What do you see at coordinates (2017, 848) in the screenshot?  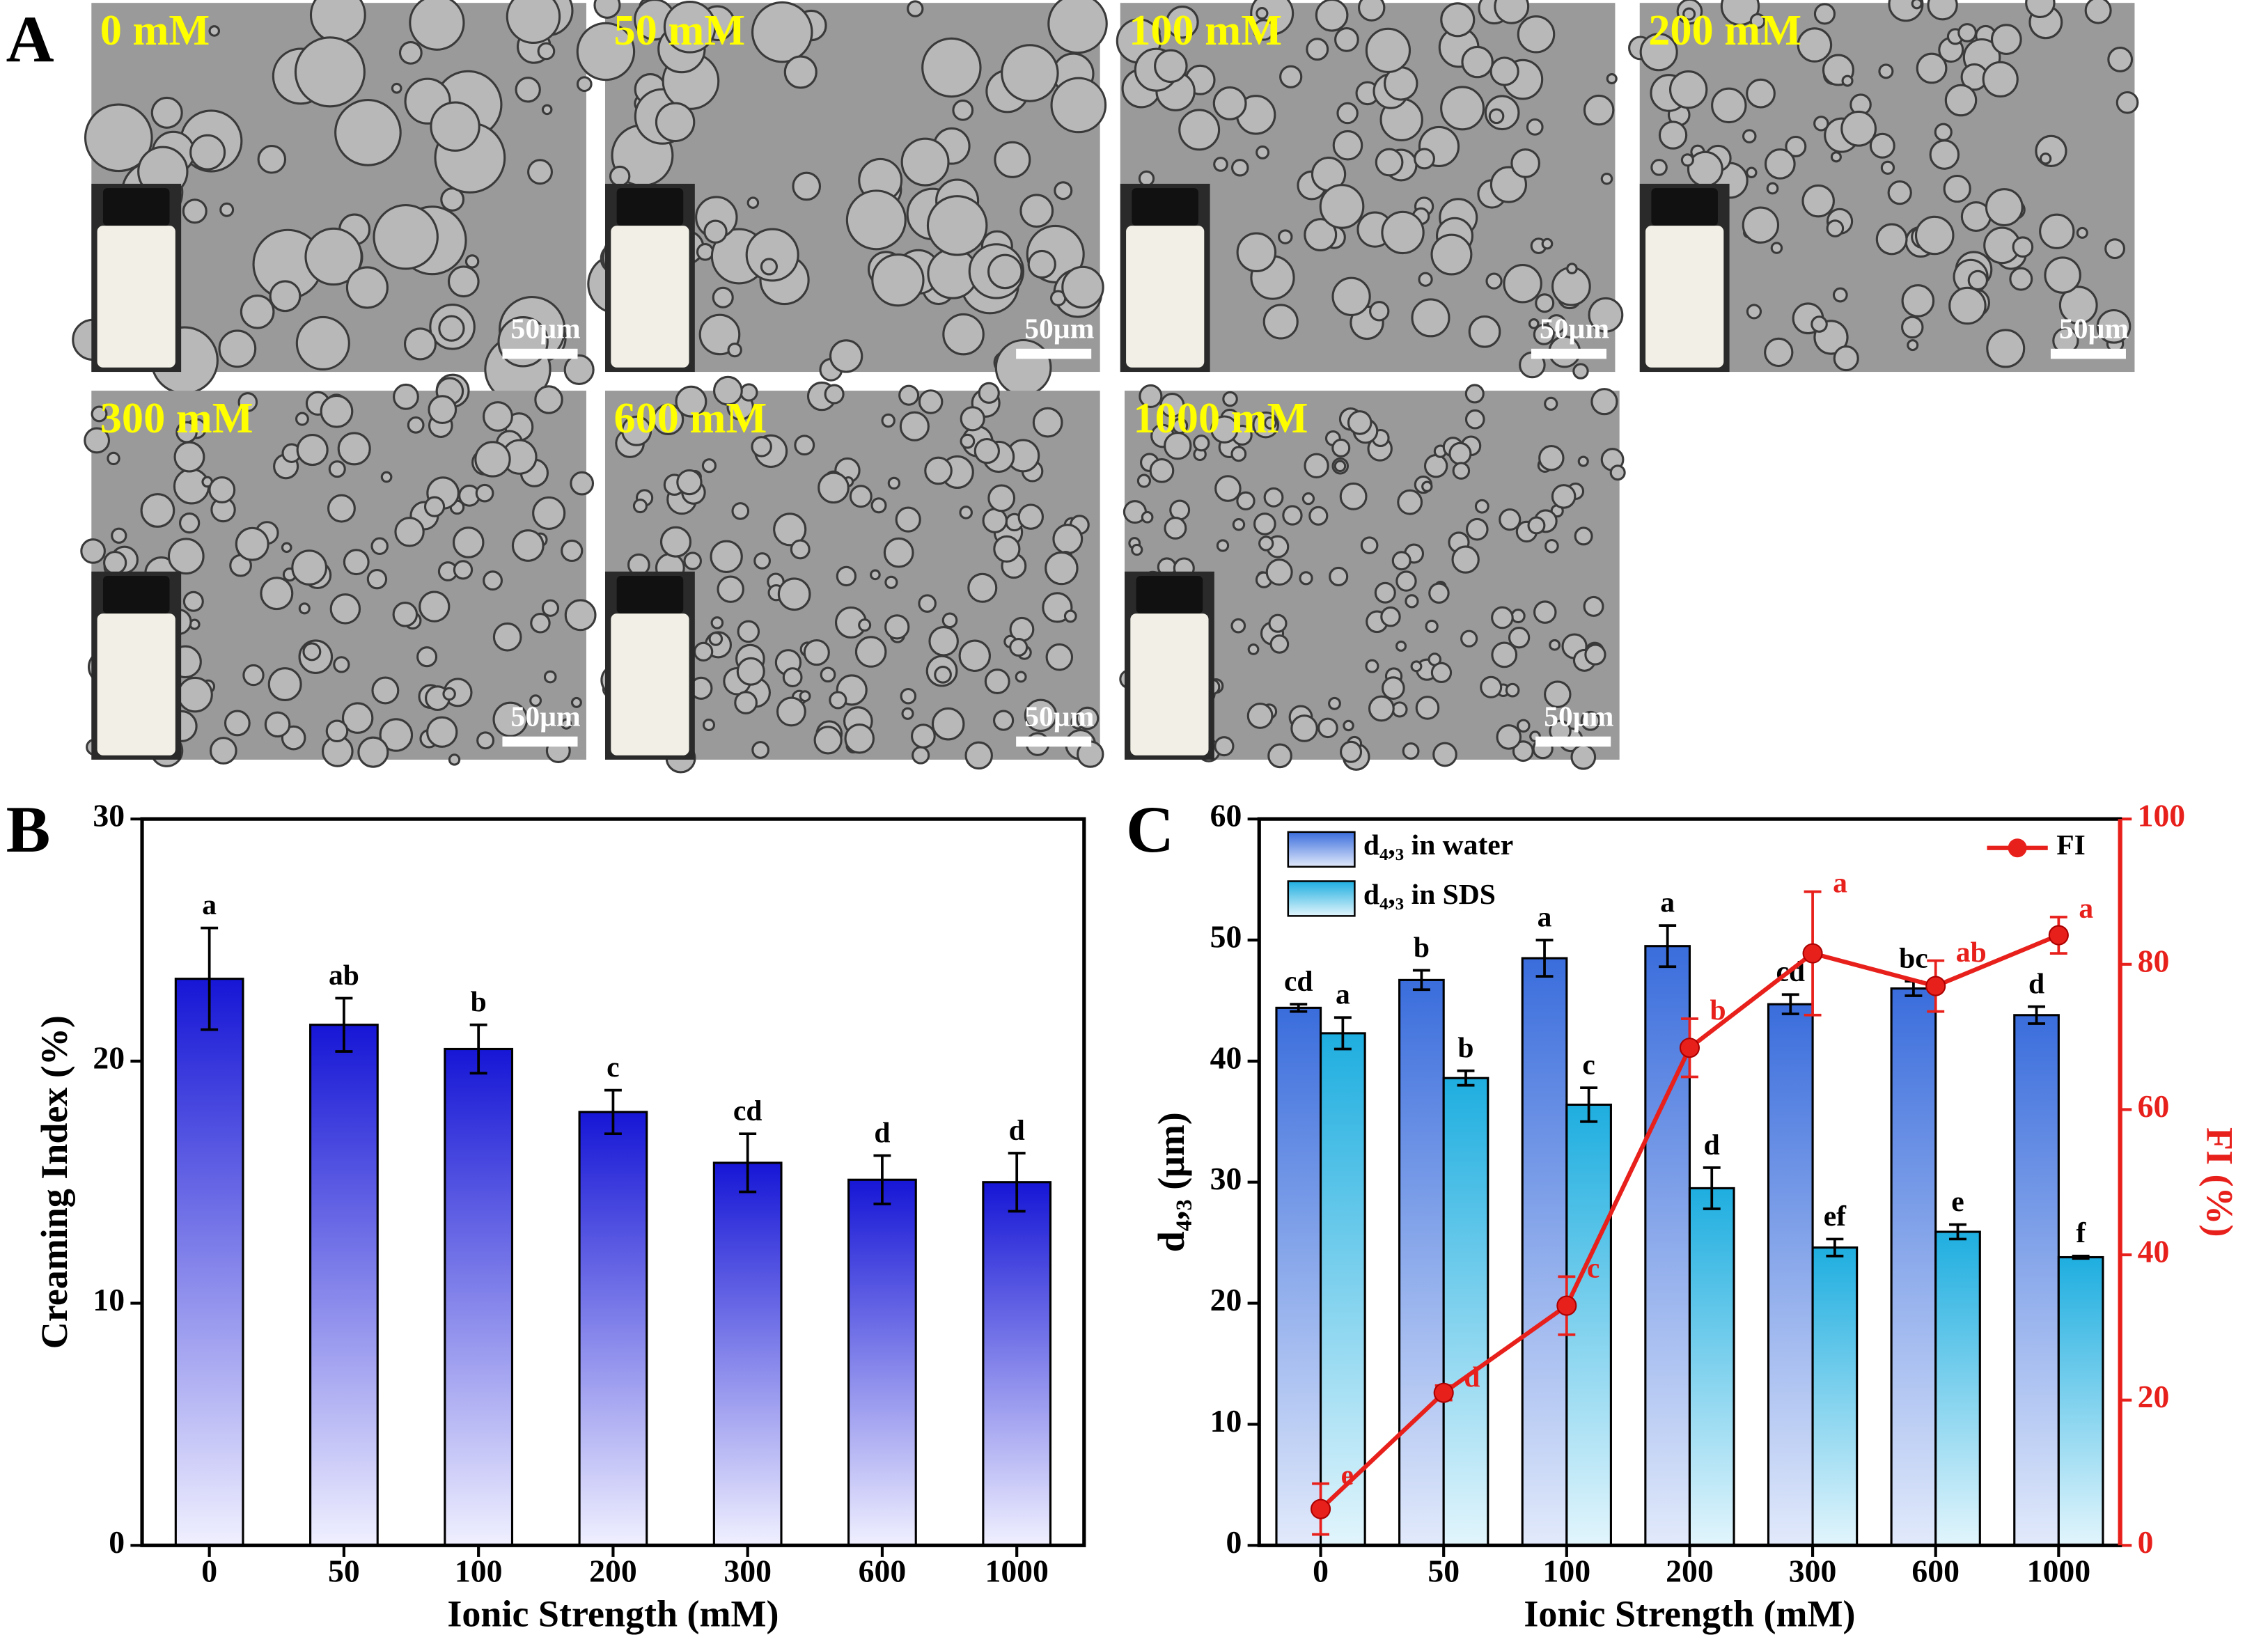 I see `legend-marker` at bounding box center [2017, 848].